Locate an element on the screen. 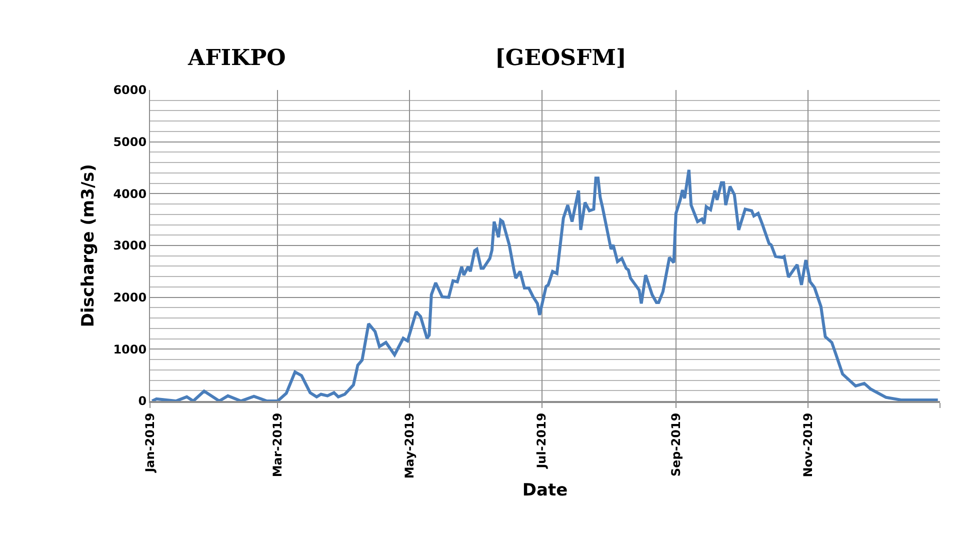 The height and width of the screenshot is (555, 969). y-tick-label: 0 is located at coordinates (142, 401).